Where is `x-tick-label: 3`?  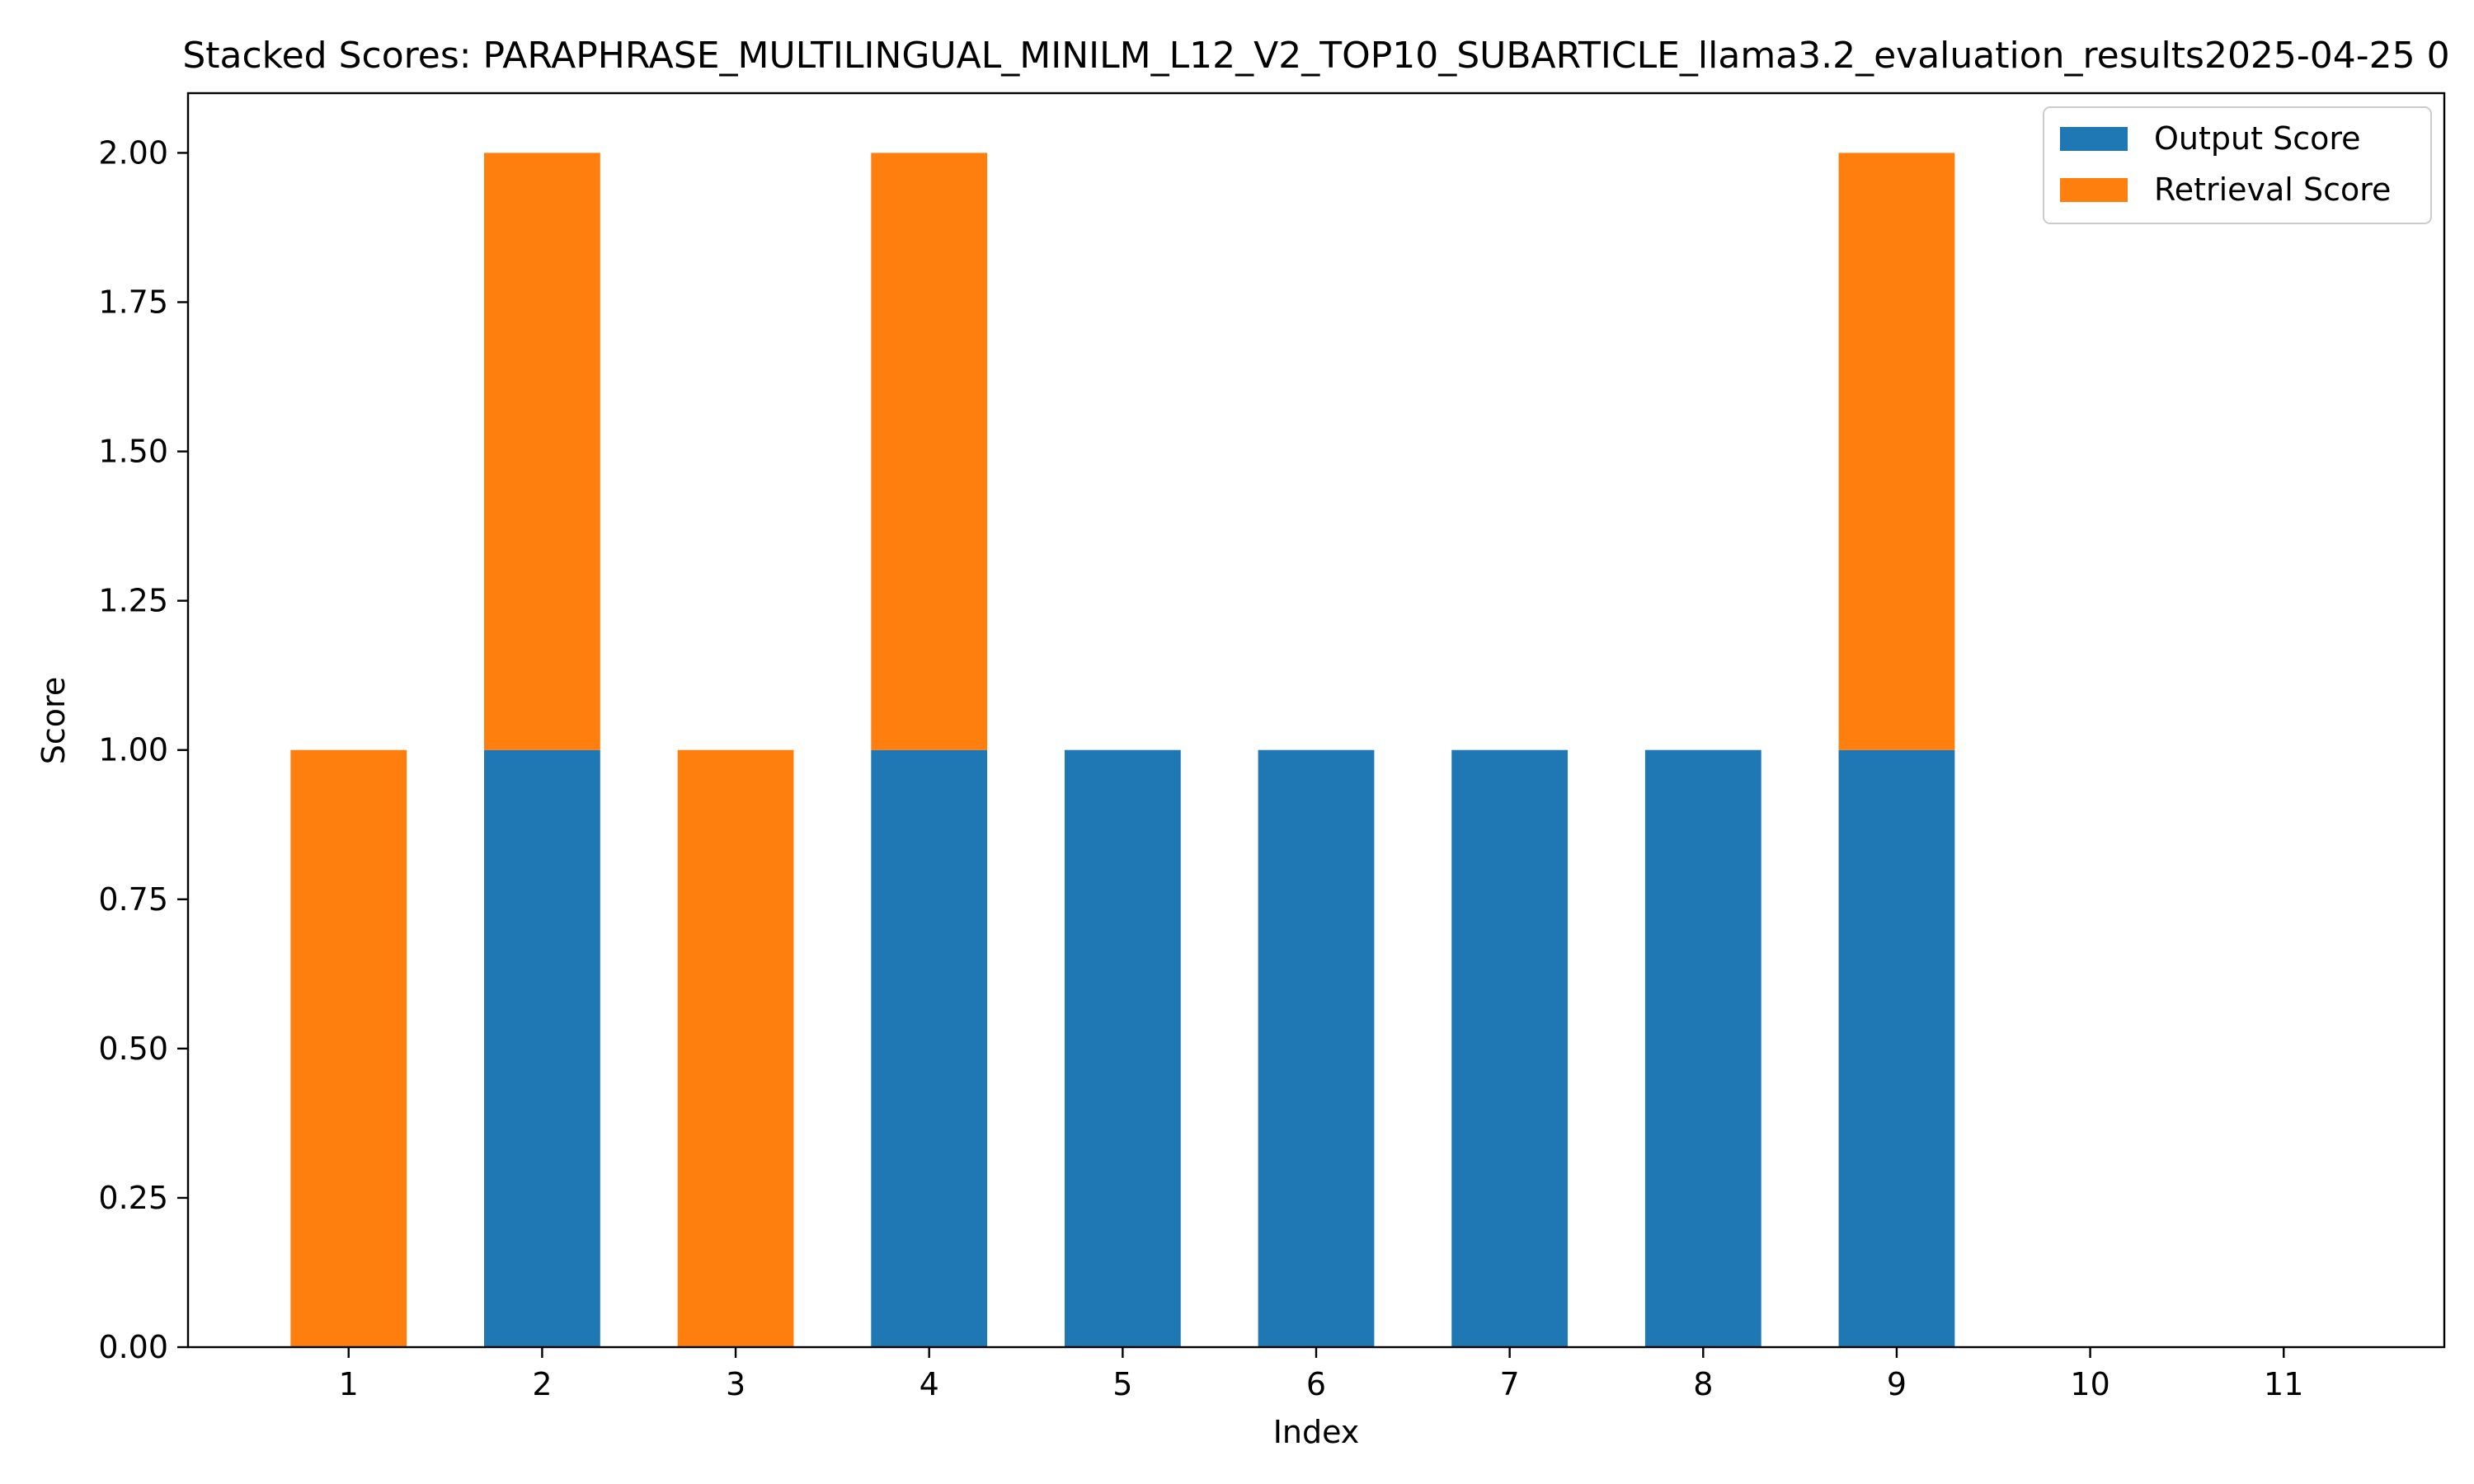
x-tick-label: 3 is located at coordinates (735, 1384).